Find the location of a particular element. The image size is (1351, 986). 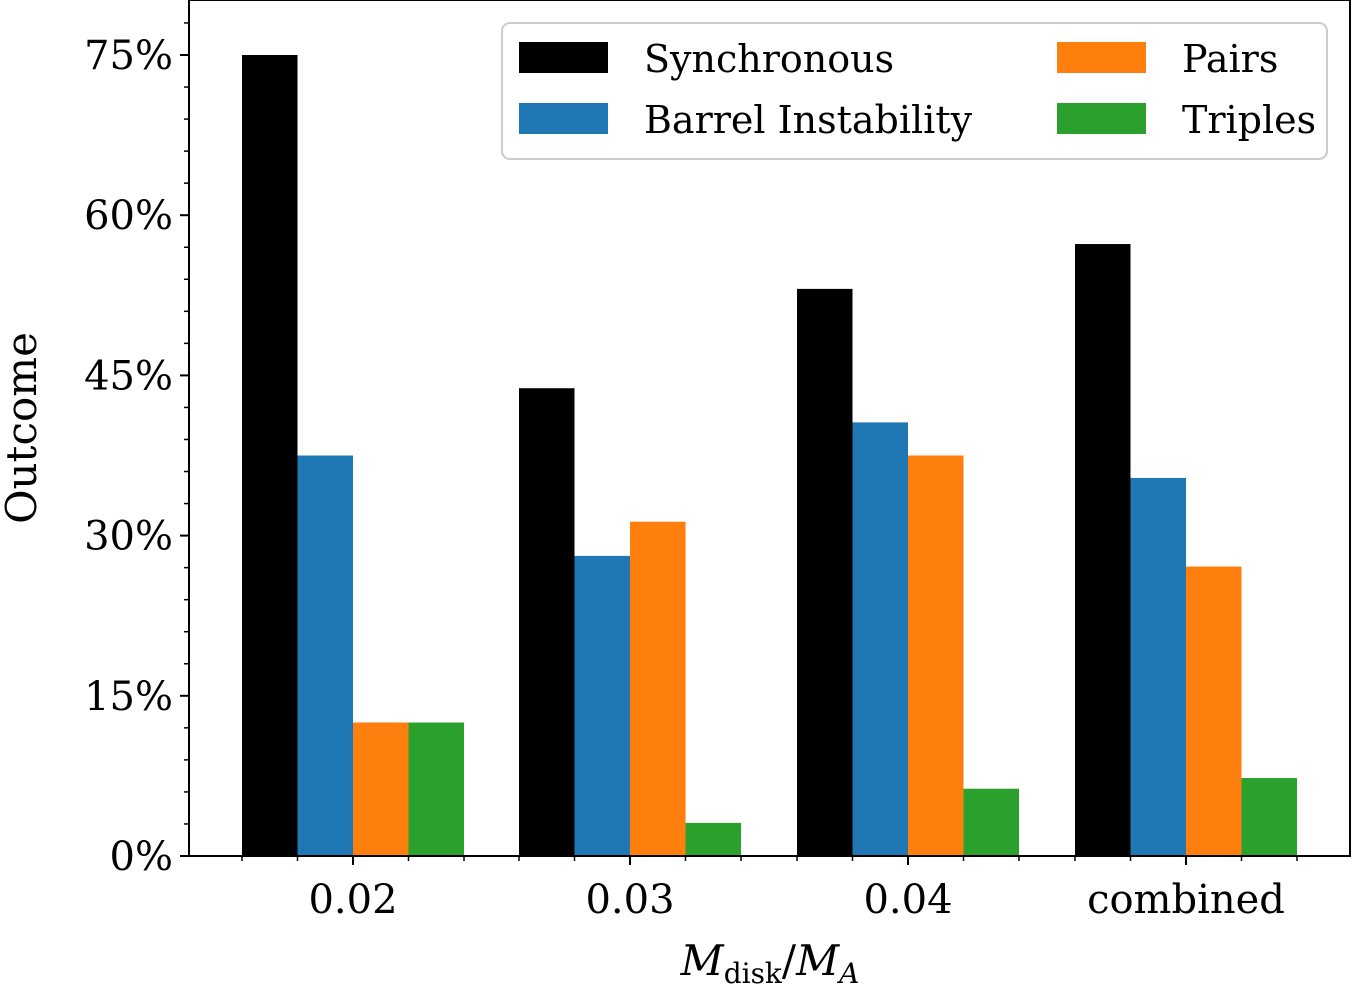

bar-pairs-combined is located at coordinates (1214, 711).